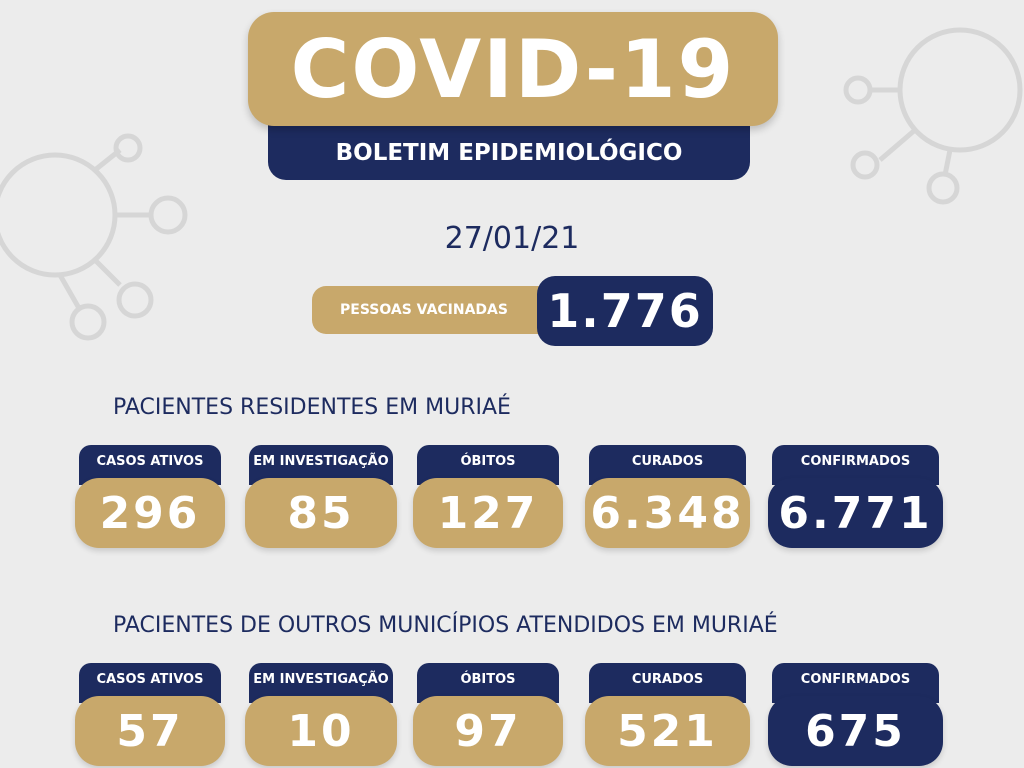 This screenshot has width=1024, height=768. Describe the element at coordinates (667, 731) in the screenshot. I see `card-value: 521` at that location.